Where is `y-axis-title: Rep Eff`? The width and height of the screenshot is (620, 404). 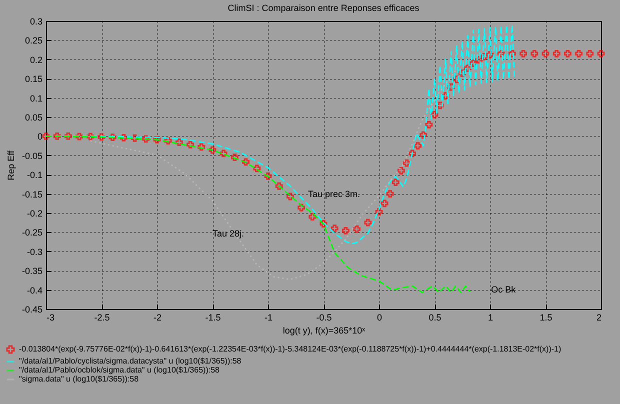
y-axis-title: Rep Eff is located at coordinates (11, 165).